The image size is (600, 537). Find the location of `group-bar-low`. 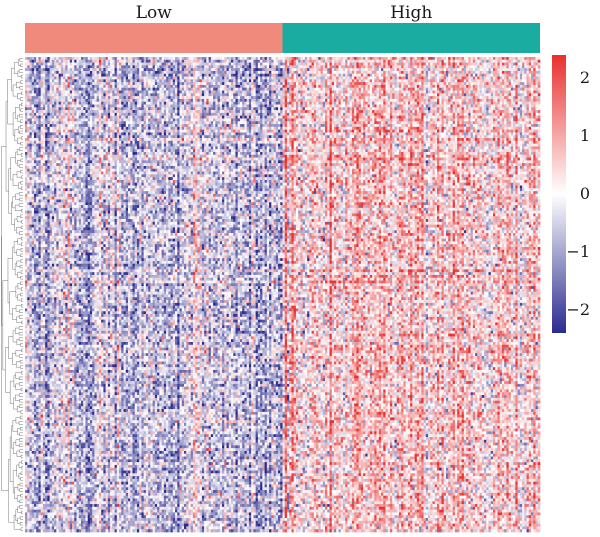

group-bar-low is located at coordinates (154, 38).